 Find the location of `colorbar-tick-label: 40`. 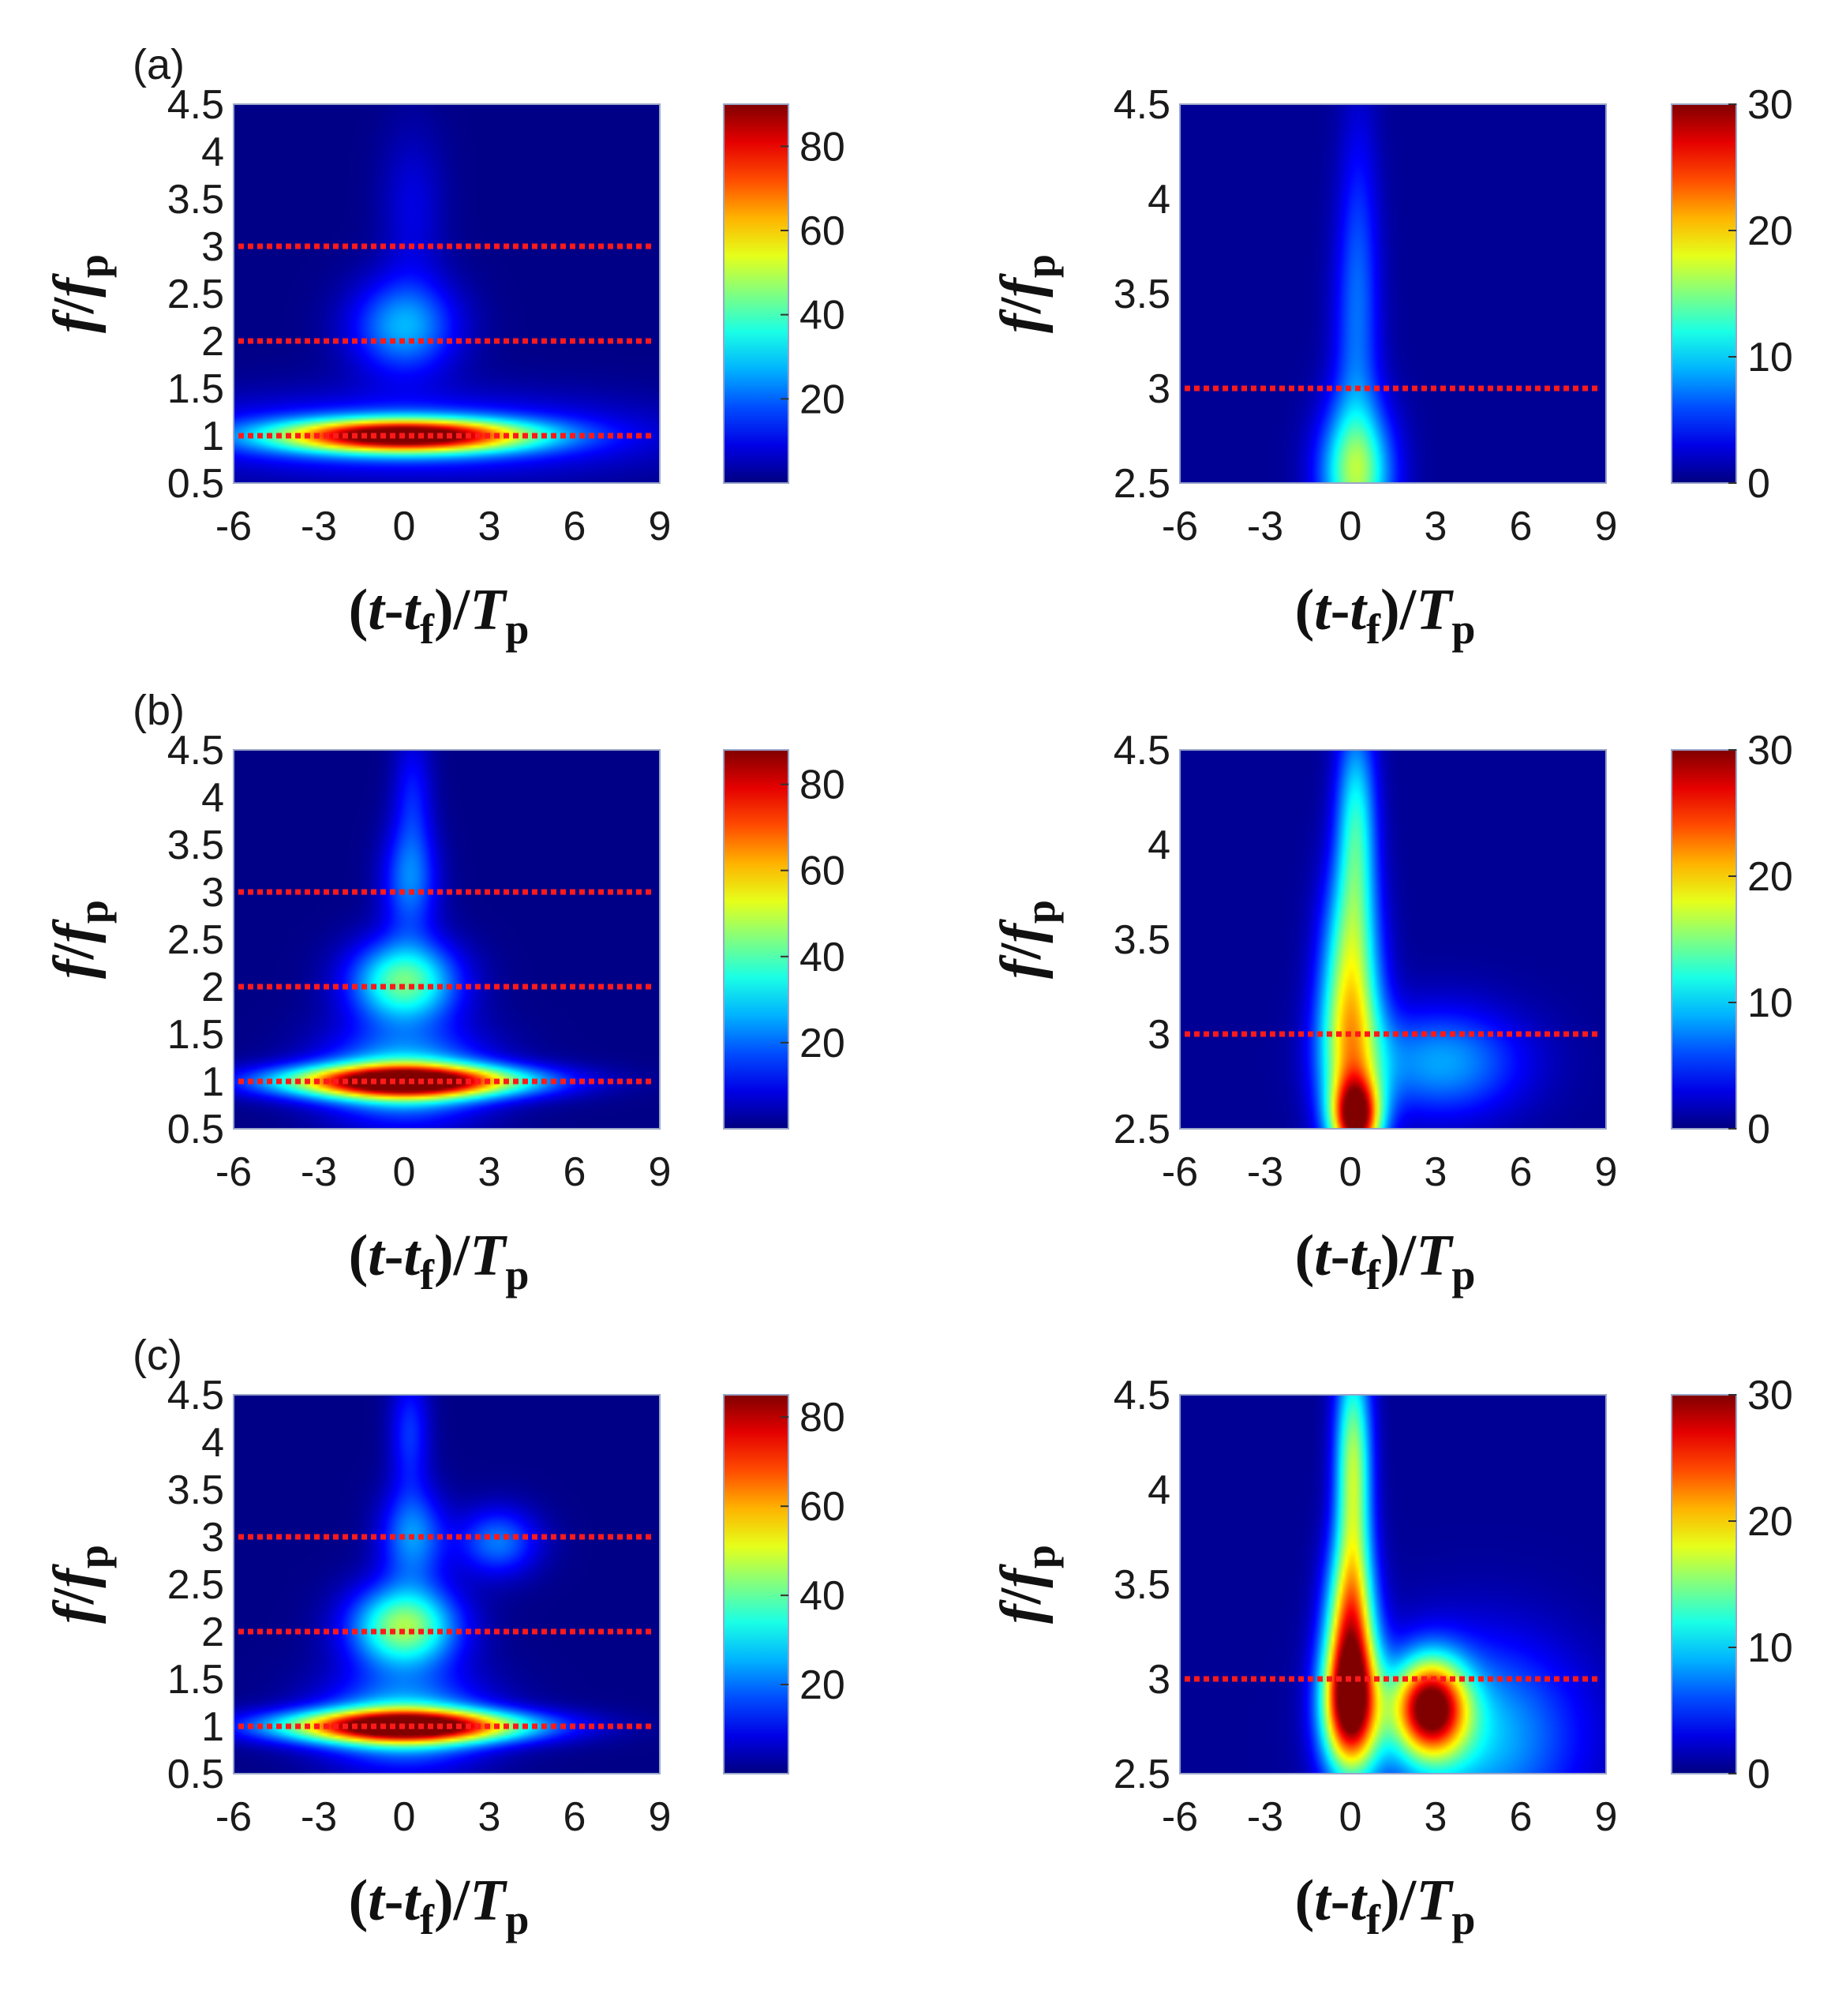

colorbar-tick-label: 40 is located at coordinates (822, 957).